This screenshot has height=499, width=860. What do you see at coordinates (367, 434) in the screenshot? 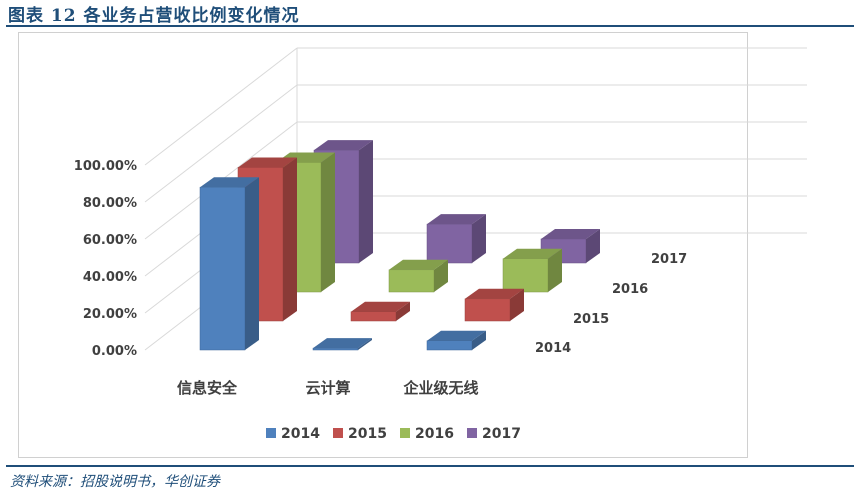
I see `legend-label: 2015` at bounding box center [367, 434].